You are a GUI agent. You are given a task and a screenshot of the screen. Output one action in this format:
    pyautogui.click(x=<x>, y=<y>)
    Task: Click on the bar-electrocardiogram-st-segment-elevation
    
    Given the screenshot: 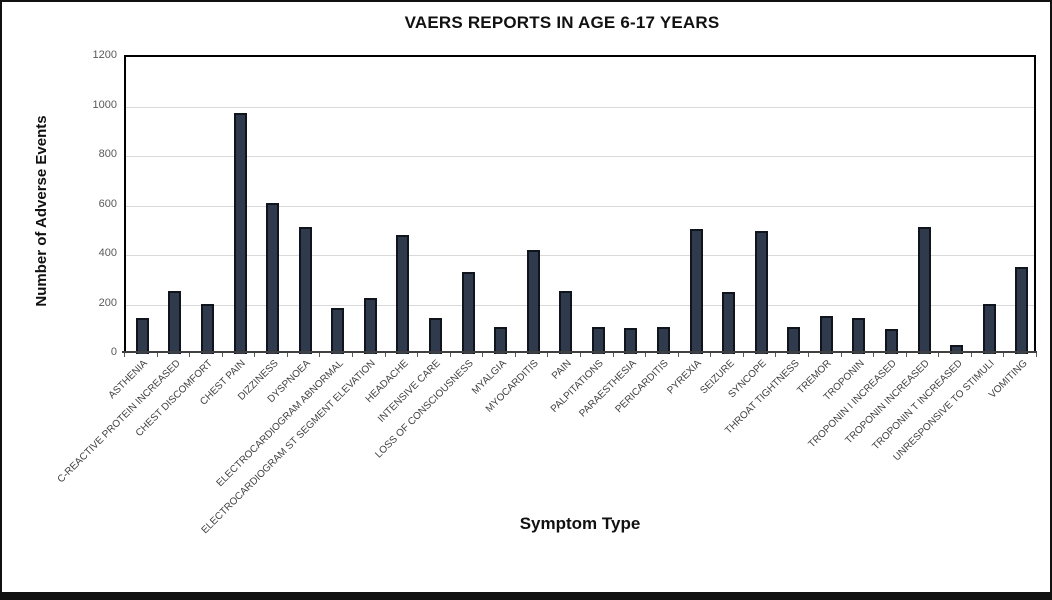 What is the action you would take?
    pyautogui.click(x=370, y=326)
    